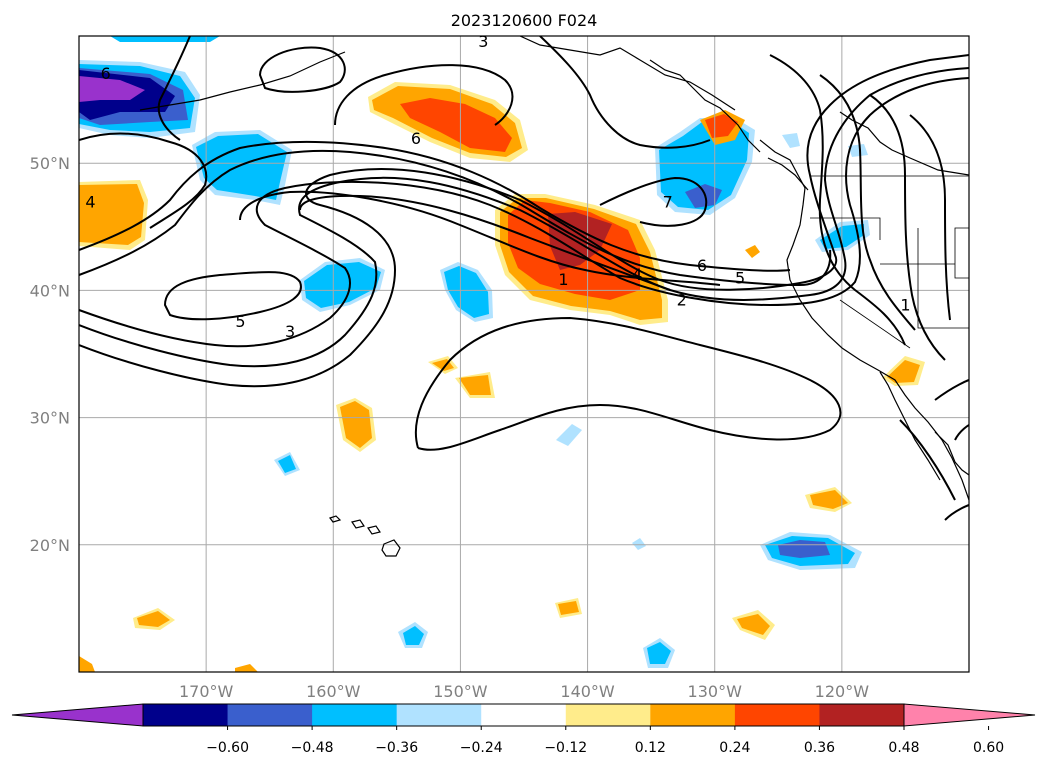 Image resolution: width=1047 pixels, height=765 pixels. What do you see at coordinates (753, 624) in the screenshot?
I see `positive-region-south-3-core` at bounding box center [753, 624].